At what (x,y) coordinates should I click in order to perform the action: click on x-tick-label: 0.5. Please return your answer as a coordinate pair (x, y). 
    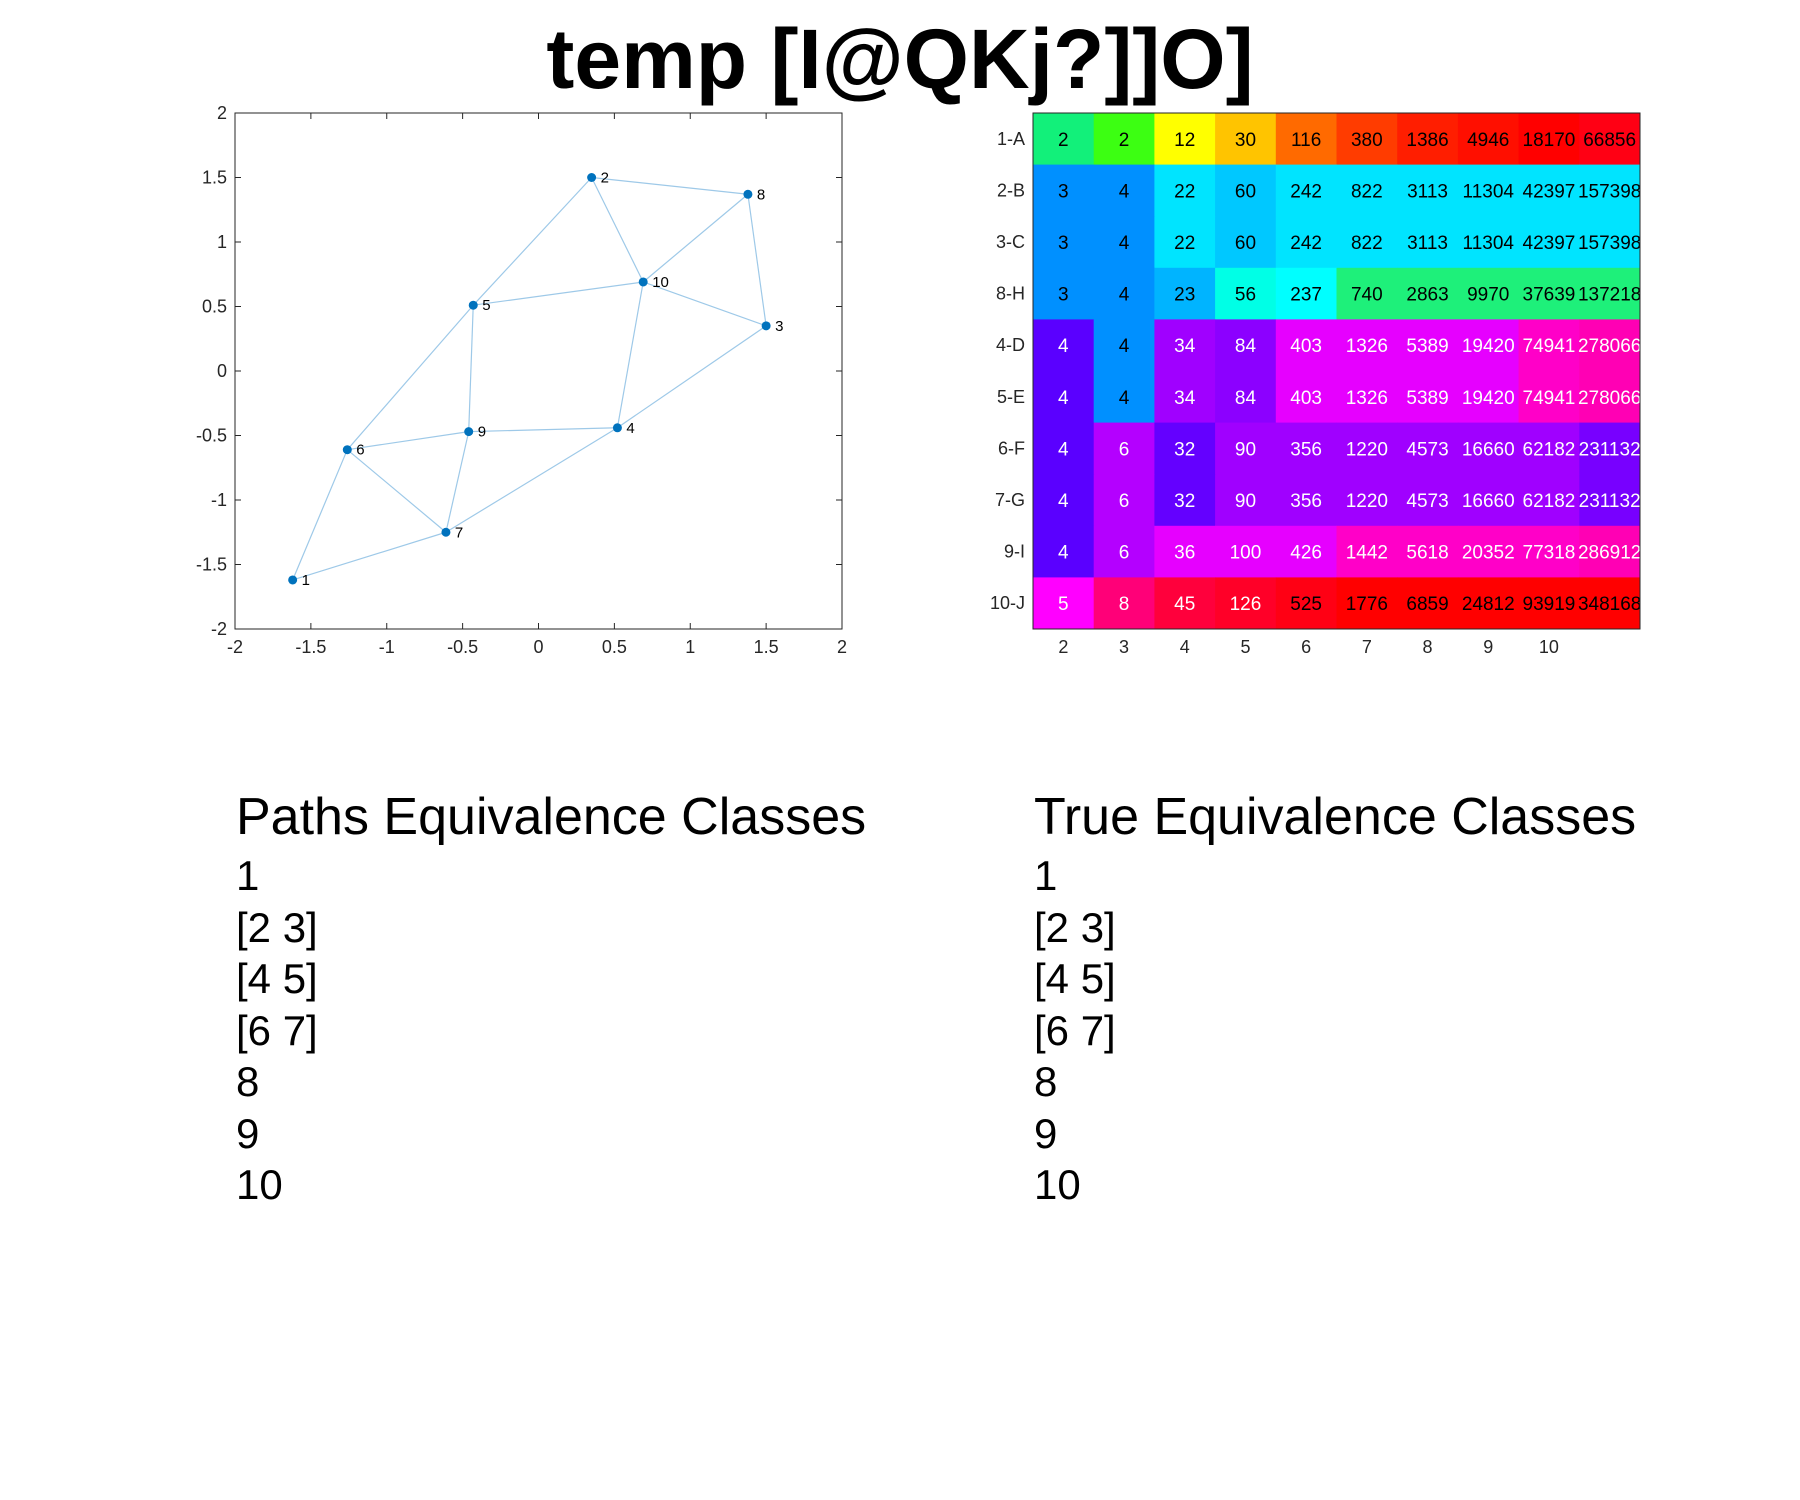
    Looking at the image, I should click on (614, 647).